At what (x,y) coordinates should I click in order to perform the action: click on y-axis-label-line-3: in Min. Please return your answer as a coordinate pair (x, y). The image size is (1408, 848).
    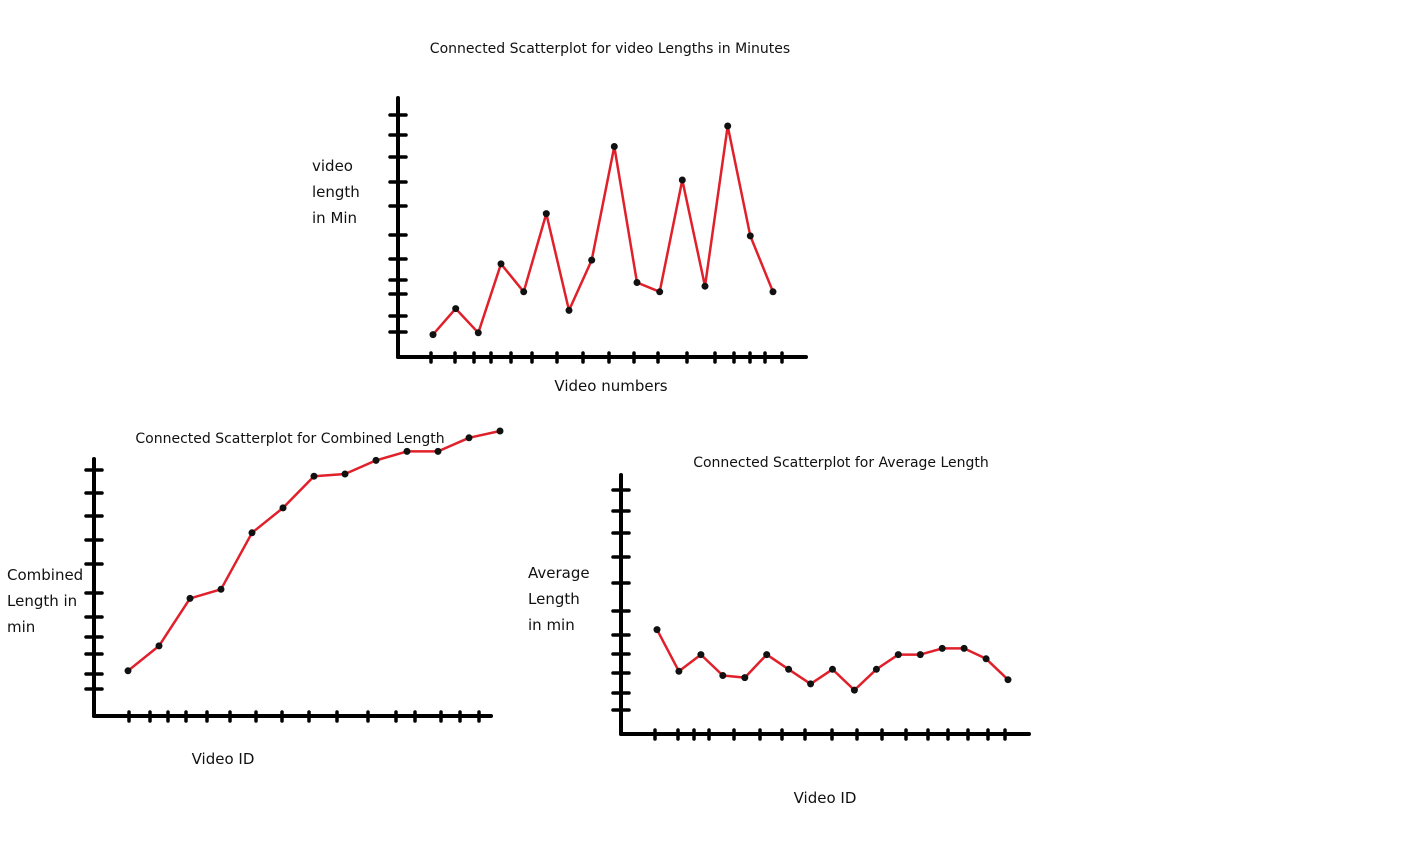
    Looking at the image, I should click on (334, 218).